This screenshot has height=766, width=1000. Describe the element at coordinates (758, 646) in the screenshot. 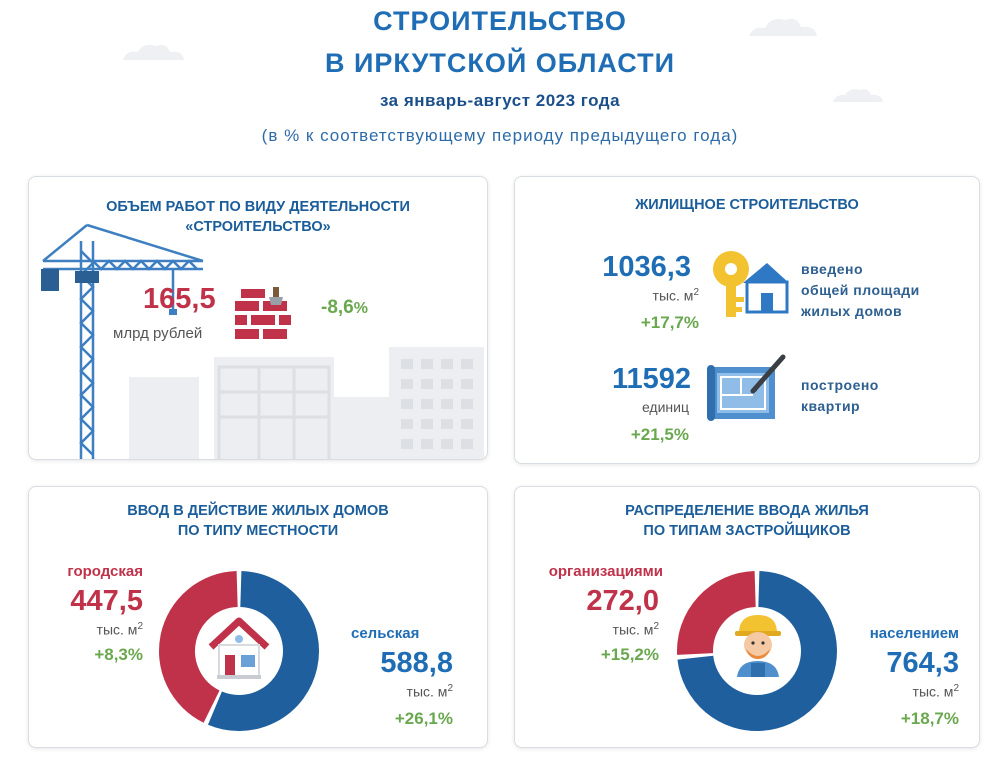

I see `builder-icon` at that location.